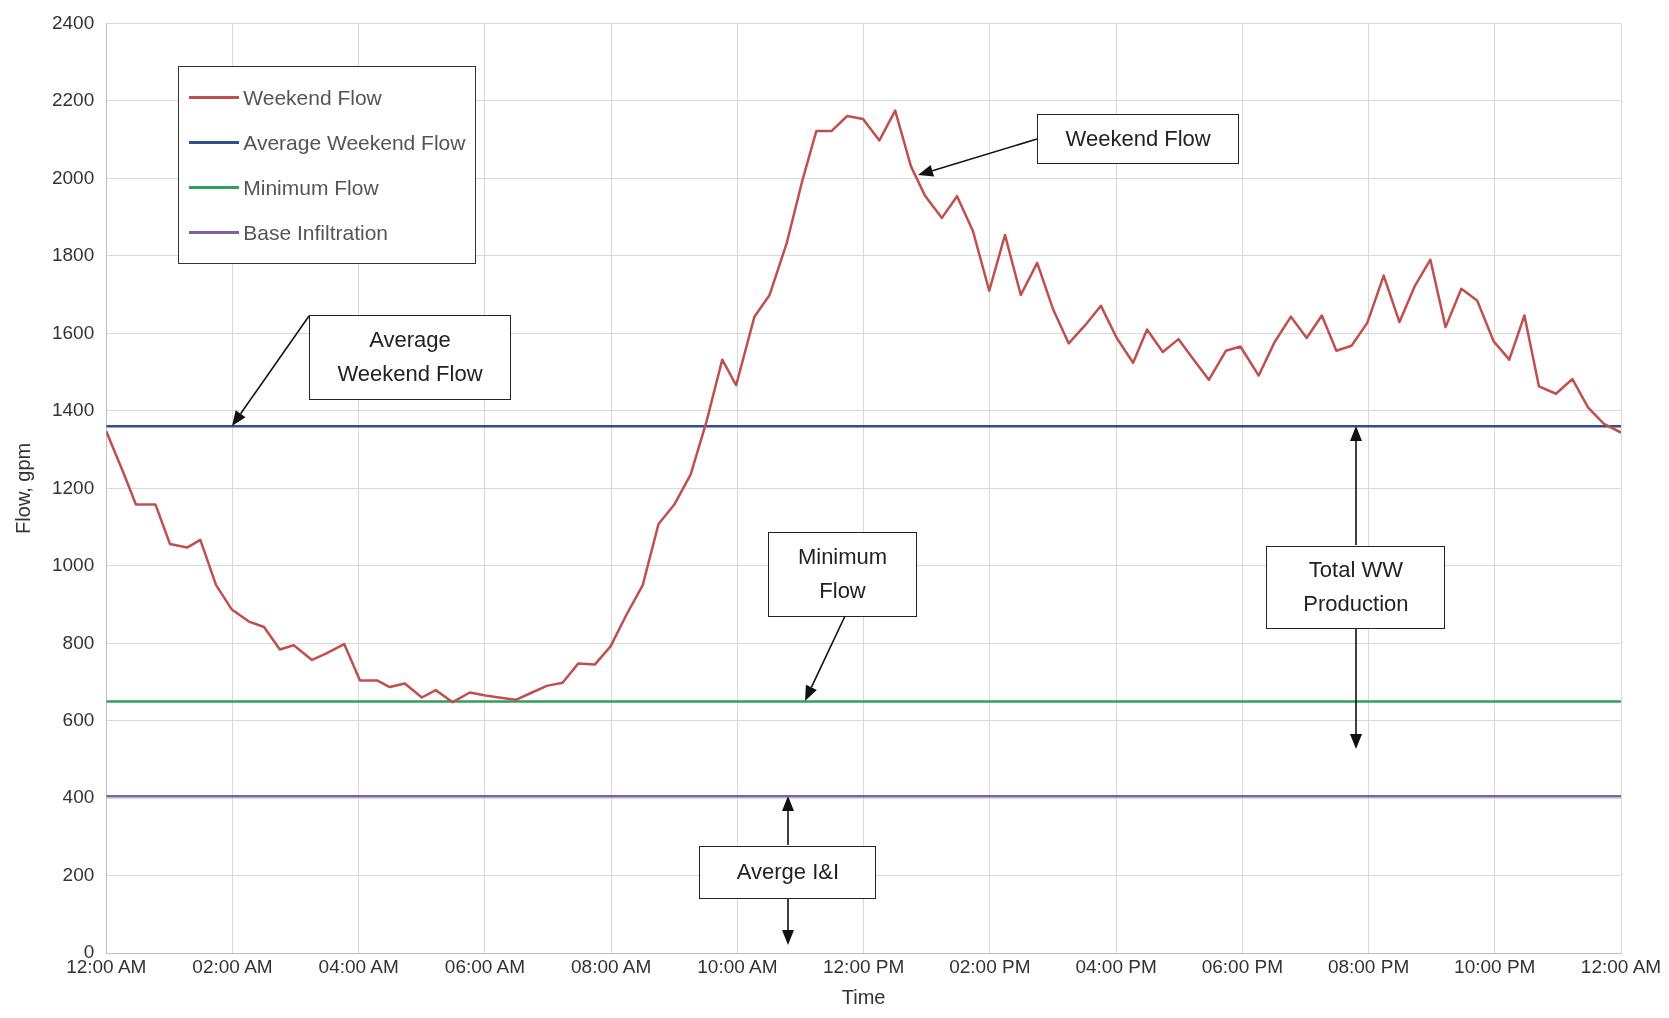 The image size is (1669, 1018). What do you see at coordinates (311, 187) in the screenshot?
I see `legend-label: Minimum Flow` at bounding box center [311, 187].